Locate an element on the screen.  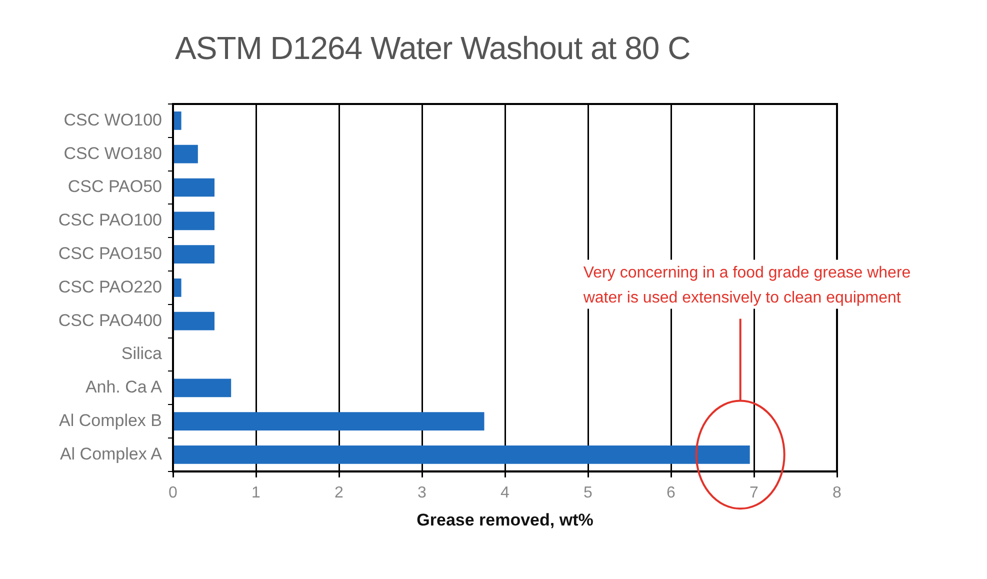
y-tick-label: CSC PAO220 is located at coordinates (110, 286).